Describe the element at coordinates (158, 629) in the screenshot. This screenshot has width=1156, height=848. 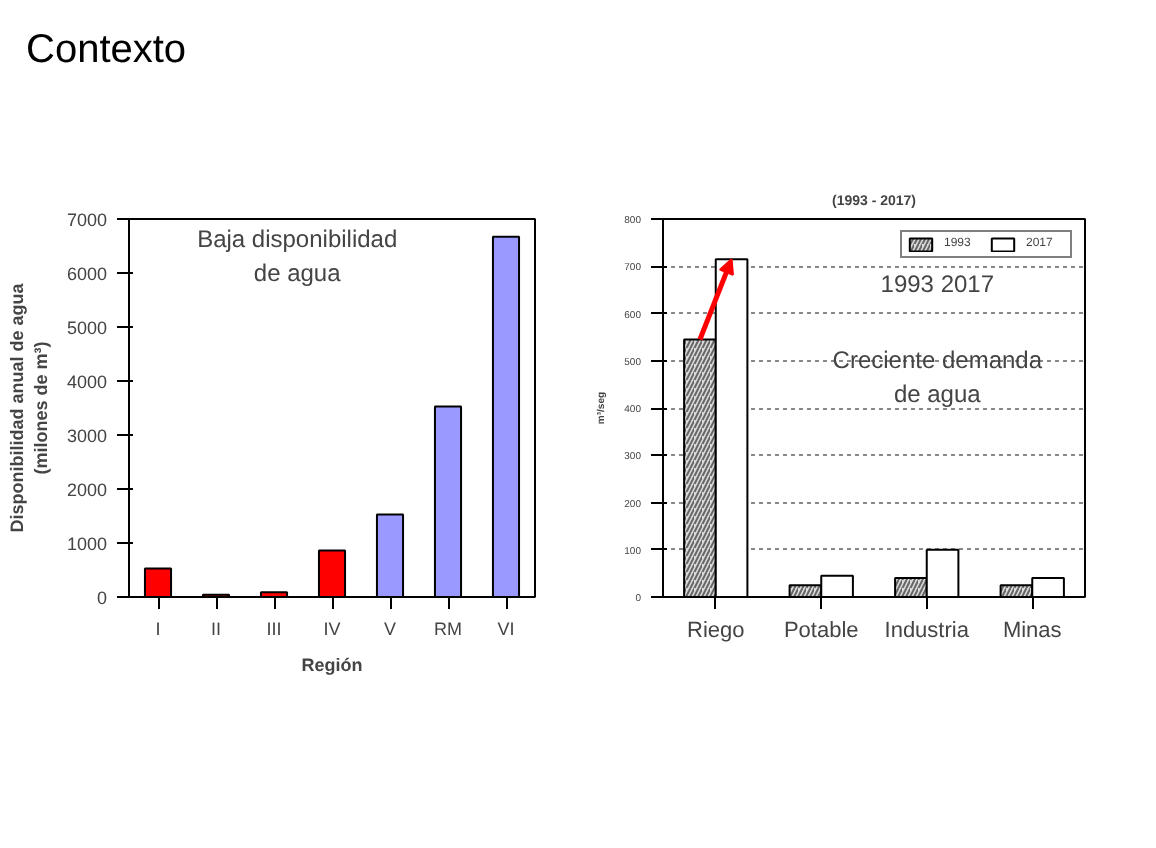
I see `x-tick-label: I` at that location.